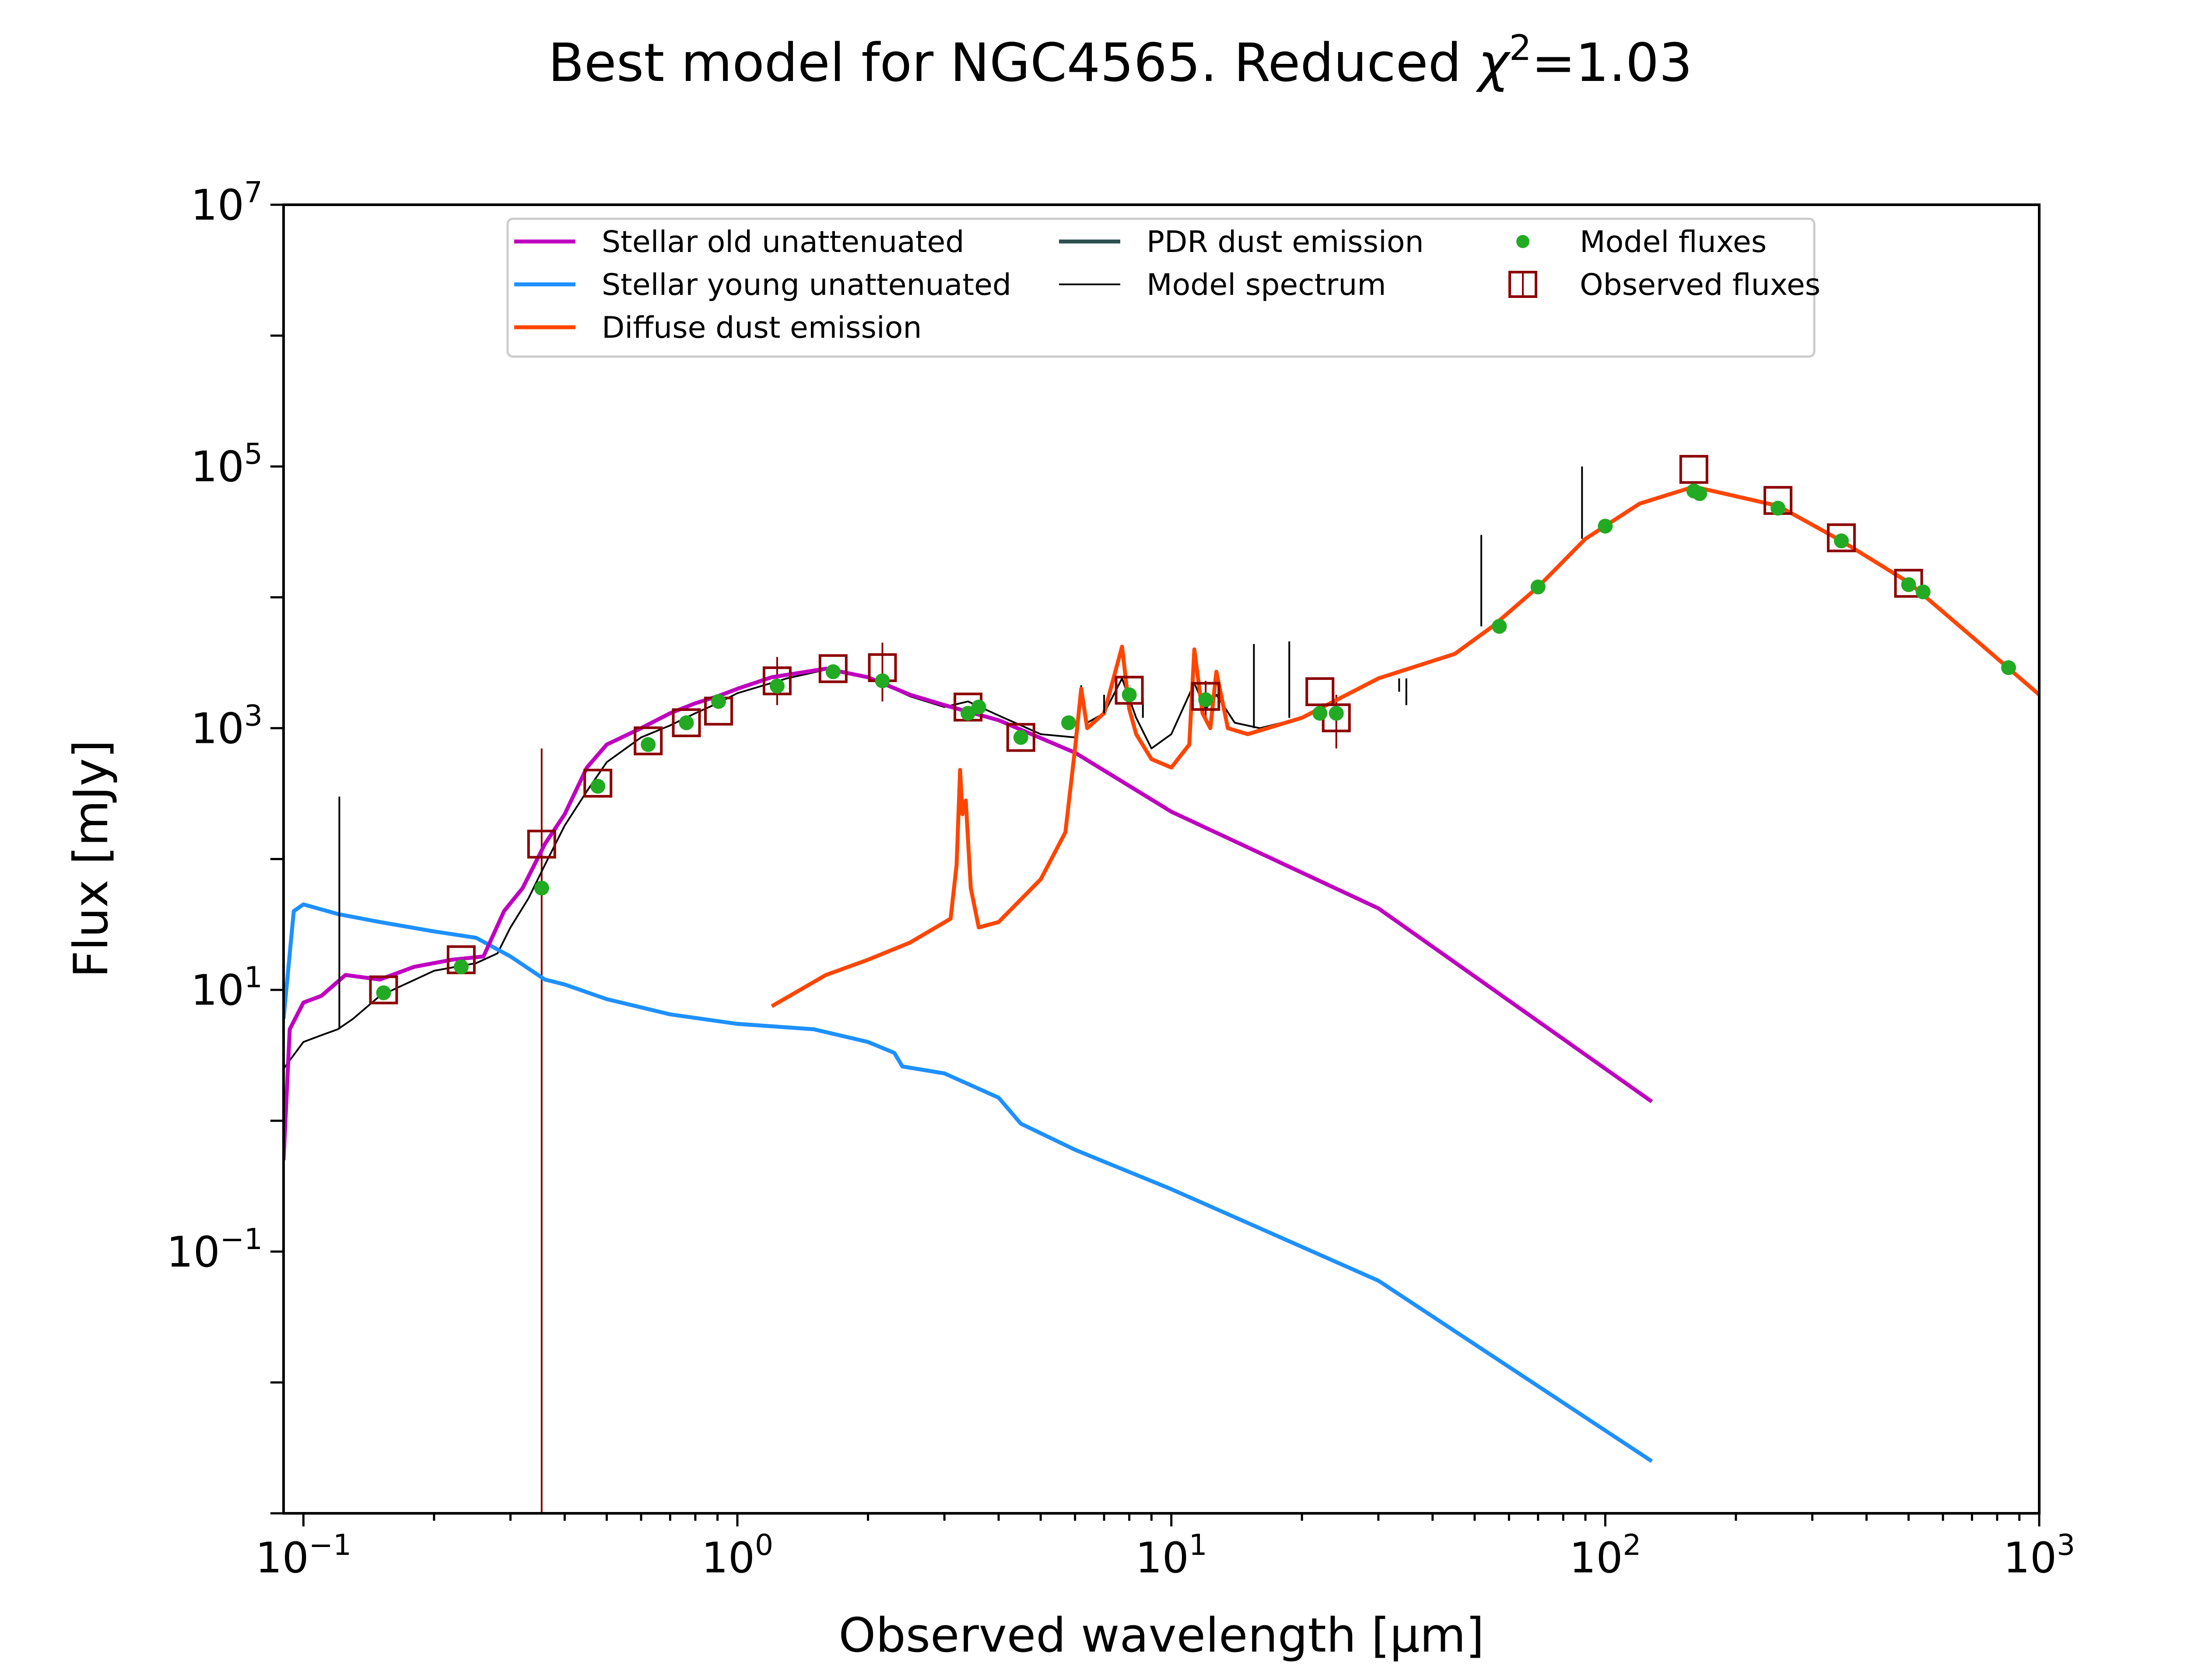 This screenshot has width=2188, height=1680. I want to click on y-tick-label: 10³, so click(227, 726).